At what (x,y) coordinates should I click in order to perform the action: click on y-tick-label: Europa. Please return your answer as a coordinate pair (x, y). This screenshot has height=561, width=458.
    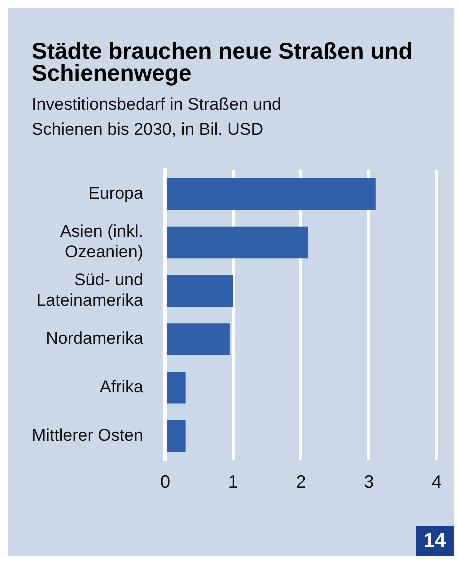
    Looking at the image, I should click on (116, 194).